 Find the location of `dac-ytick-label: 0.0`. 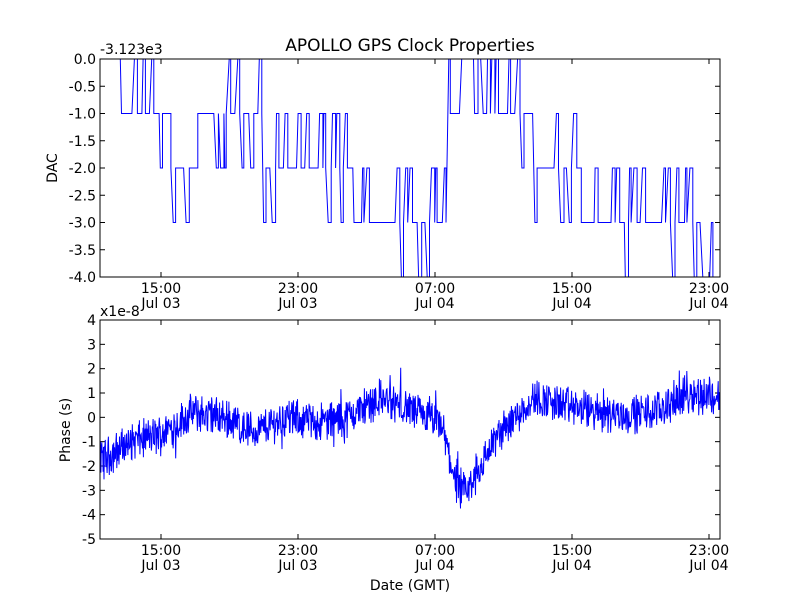

dac-ytick-label: 0.0 is located at coordinates (85, 60).